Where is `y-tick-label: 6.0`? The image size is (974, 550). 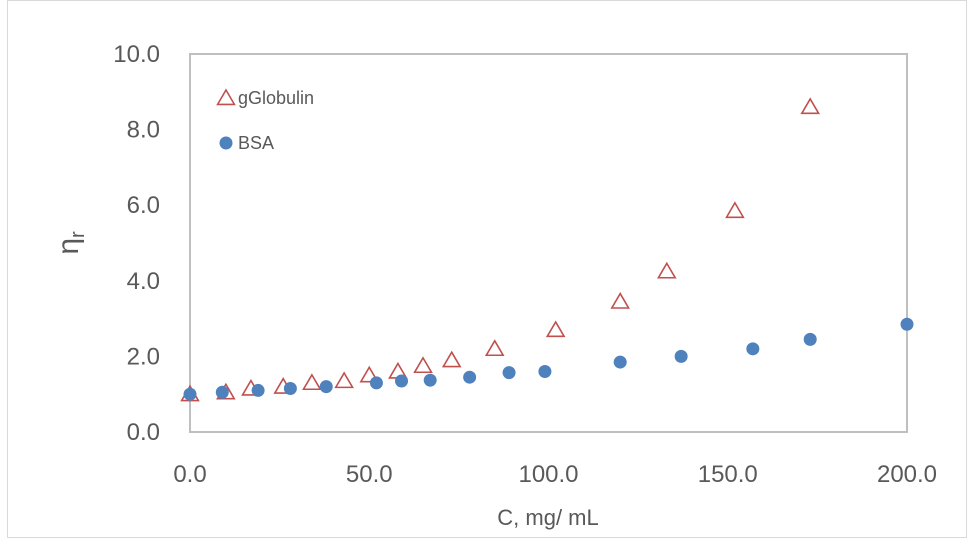
y-tick-label: 6.0 is located at coordinates (143, 205).